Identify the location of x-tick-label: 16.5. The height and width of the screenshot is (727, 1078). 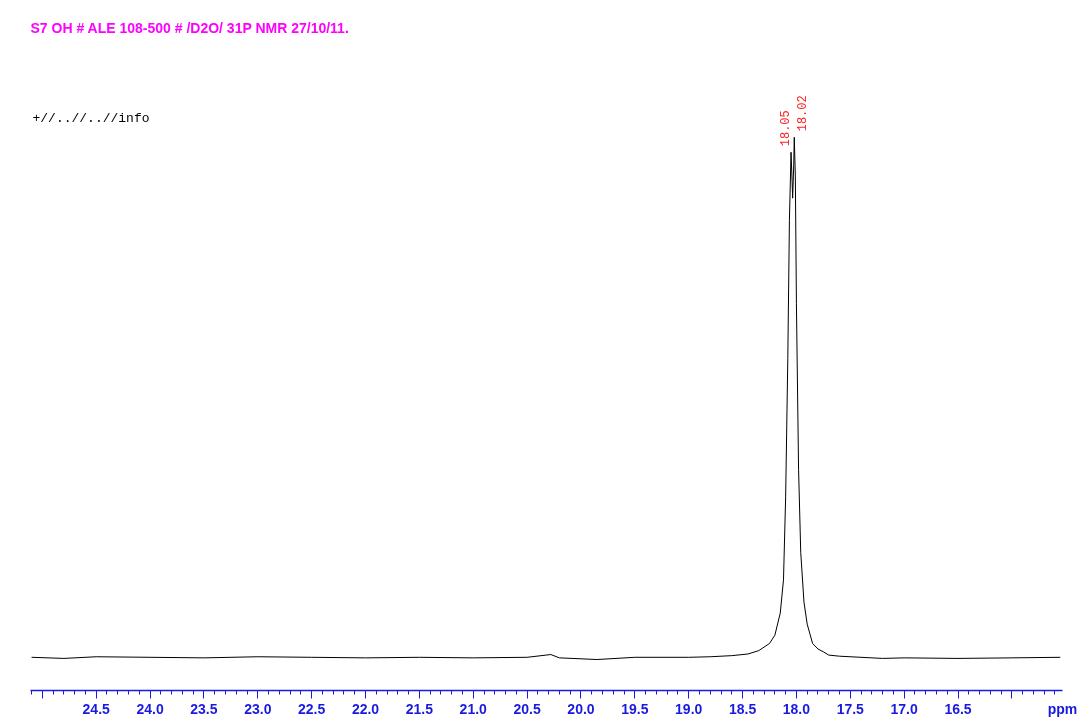
(958, 708).